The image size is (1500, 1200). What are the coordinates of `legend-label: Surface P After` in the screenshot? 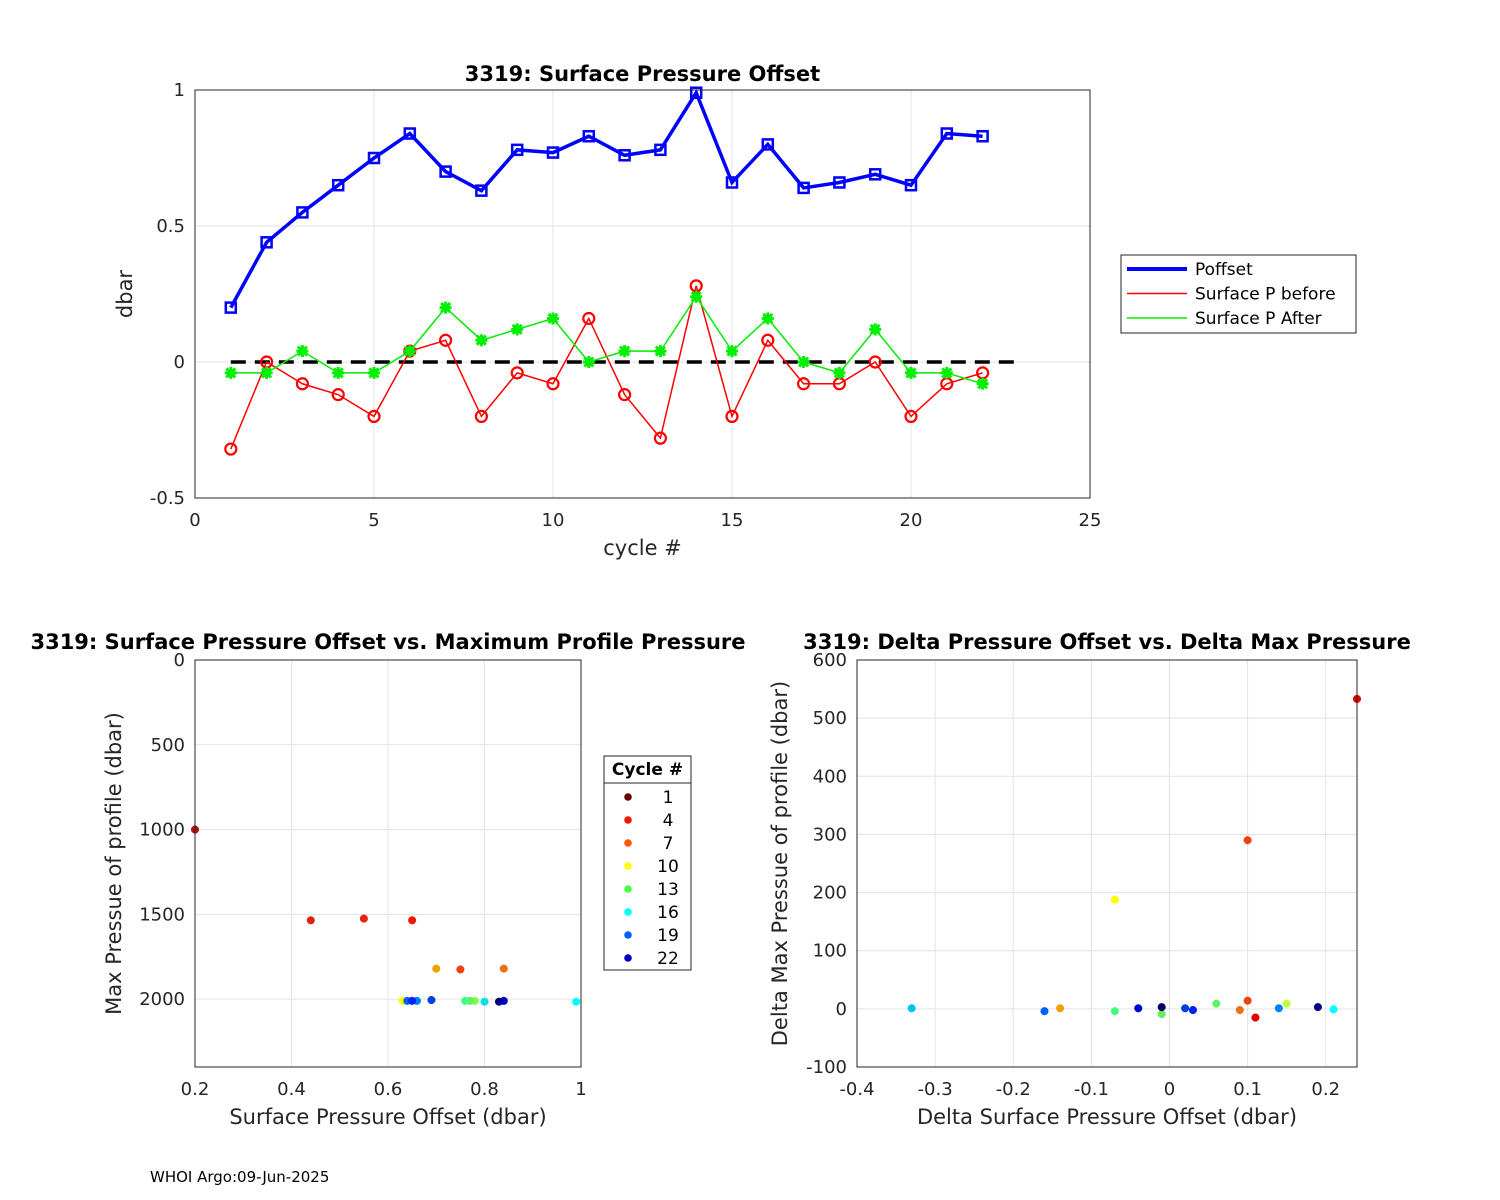 It's located at (1258, 319).